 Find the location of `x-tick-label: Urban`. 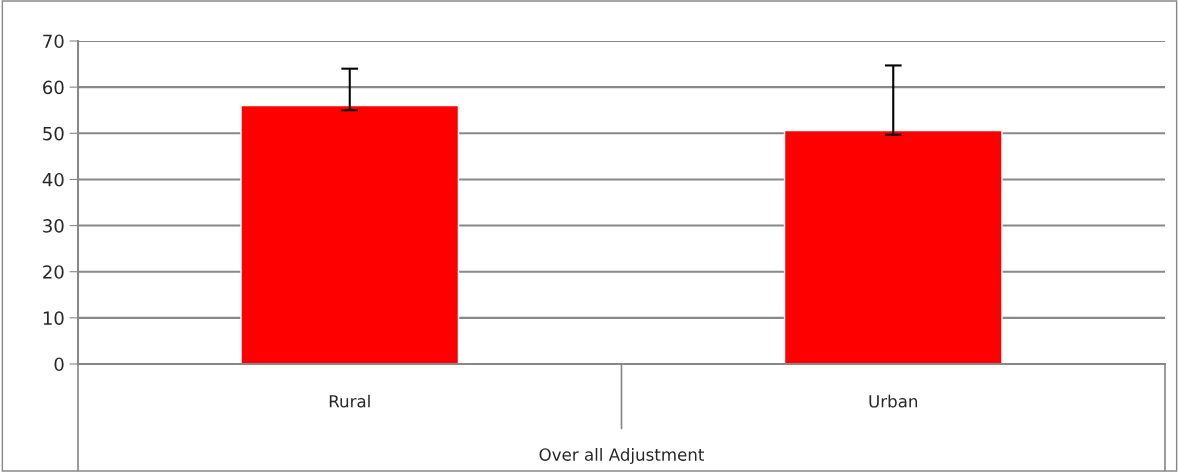

x-tick-label: Urban is located at coordinates (893, 401).